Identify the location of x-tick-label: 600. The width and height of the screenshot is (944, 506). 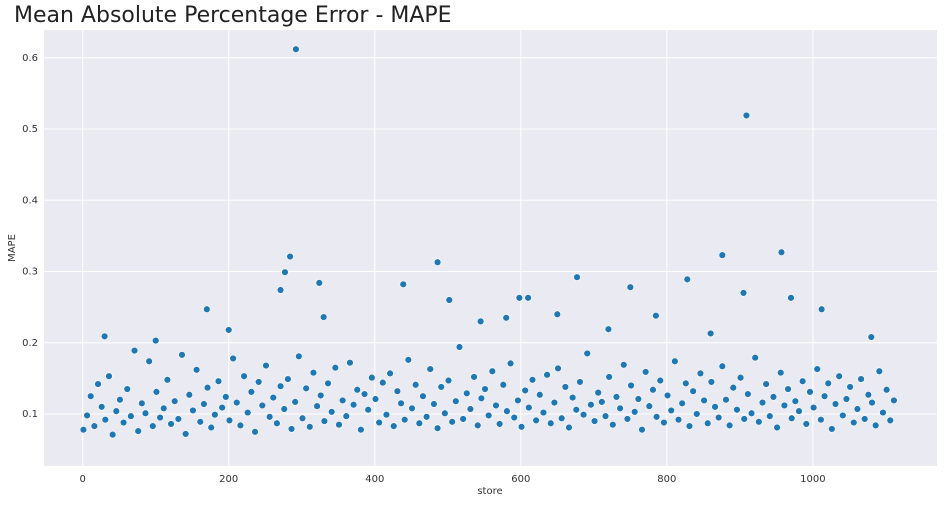
(520, 479).